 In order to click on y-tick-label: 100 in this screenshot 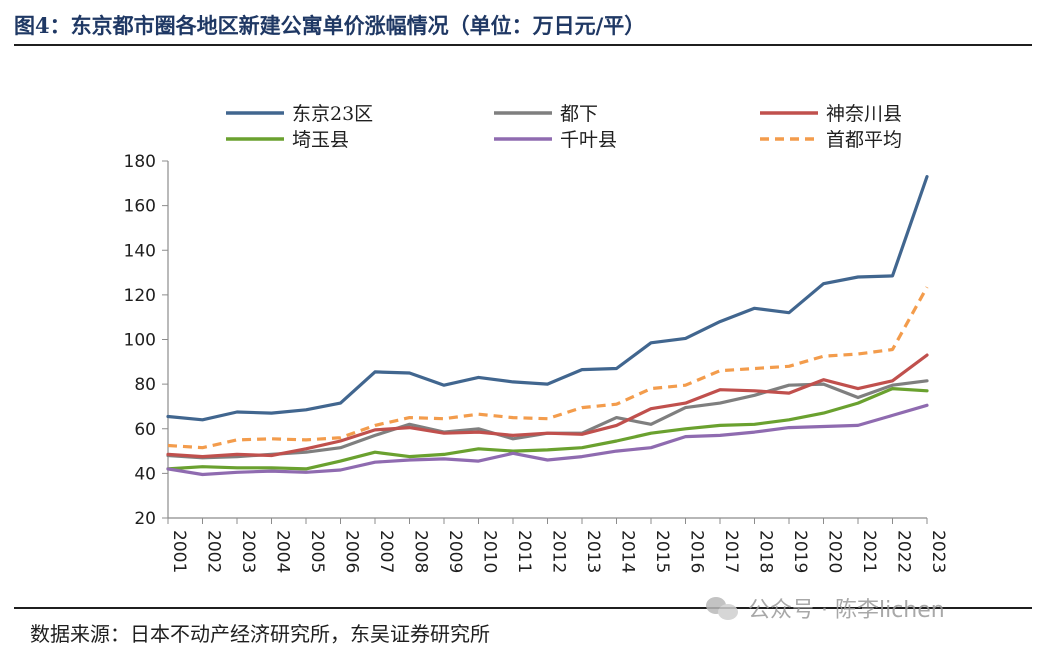, I will do `click(140, 341)`.